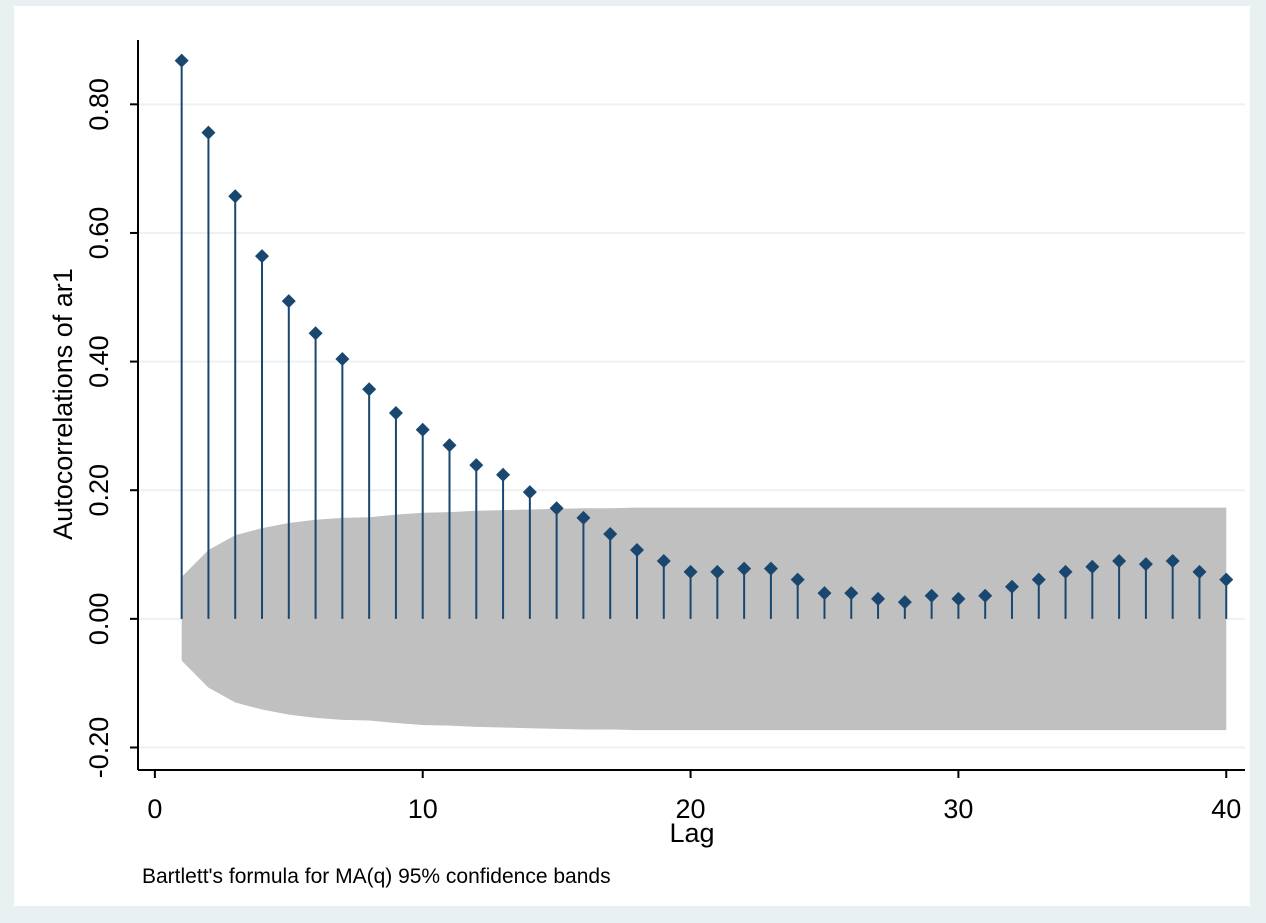 The width and height of the screenshot is (1266, 923). What do you see at coordinates (1226, 809) in the screenshot?
I see `x-tick-label: 40` at bounding box center [1226, 809].